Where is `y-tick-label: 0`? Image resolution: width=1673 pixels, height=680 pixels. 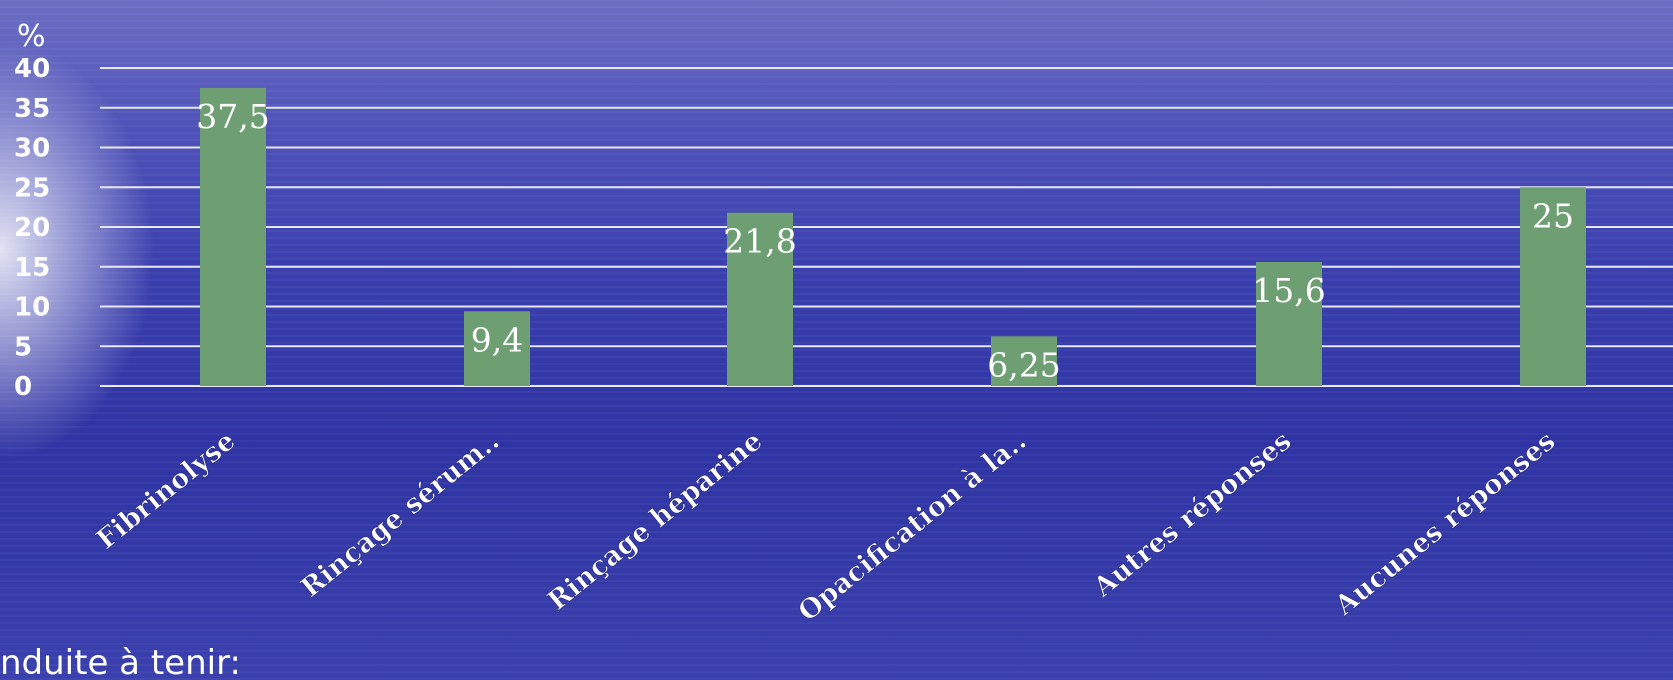
y-tick-label: 0 is located at coordinates (23, 387).